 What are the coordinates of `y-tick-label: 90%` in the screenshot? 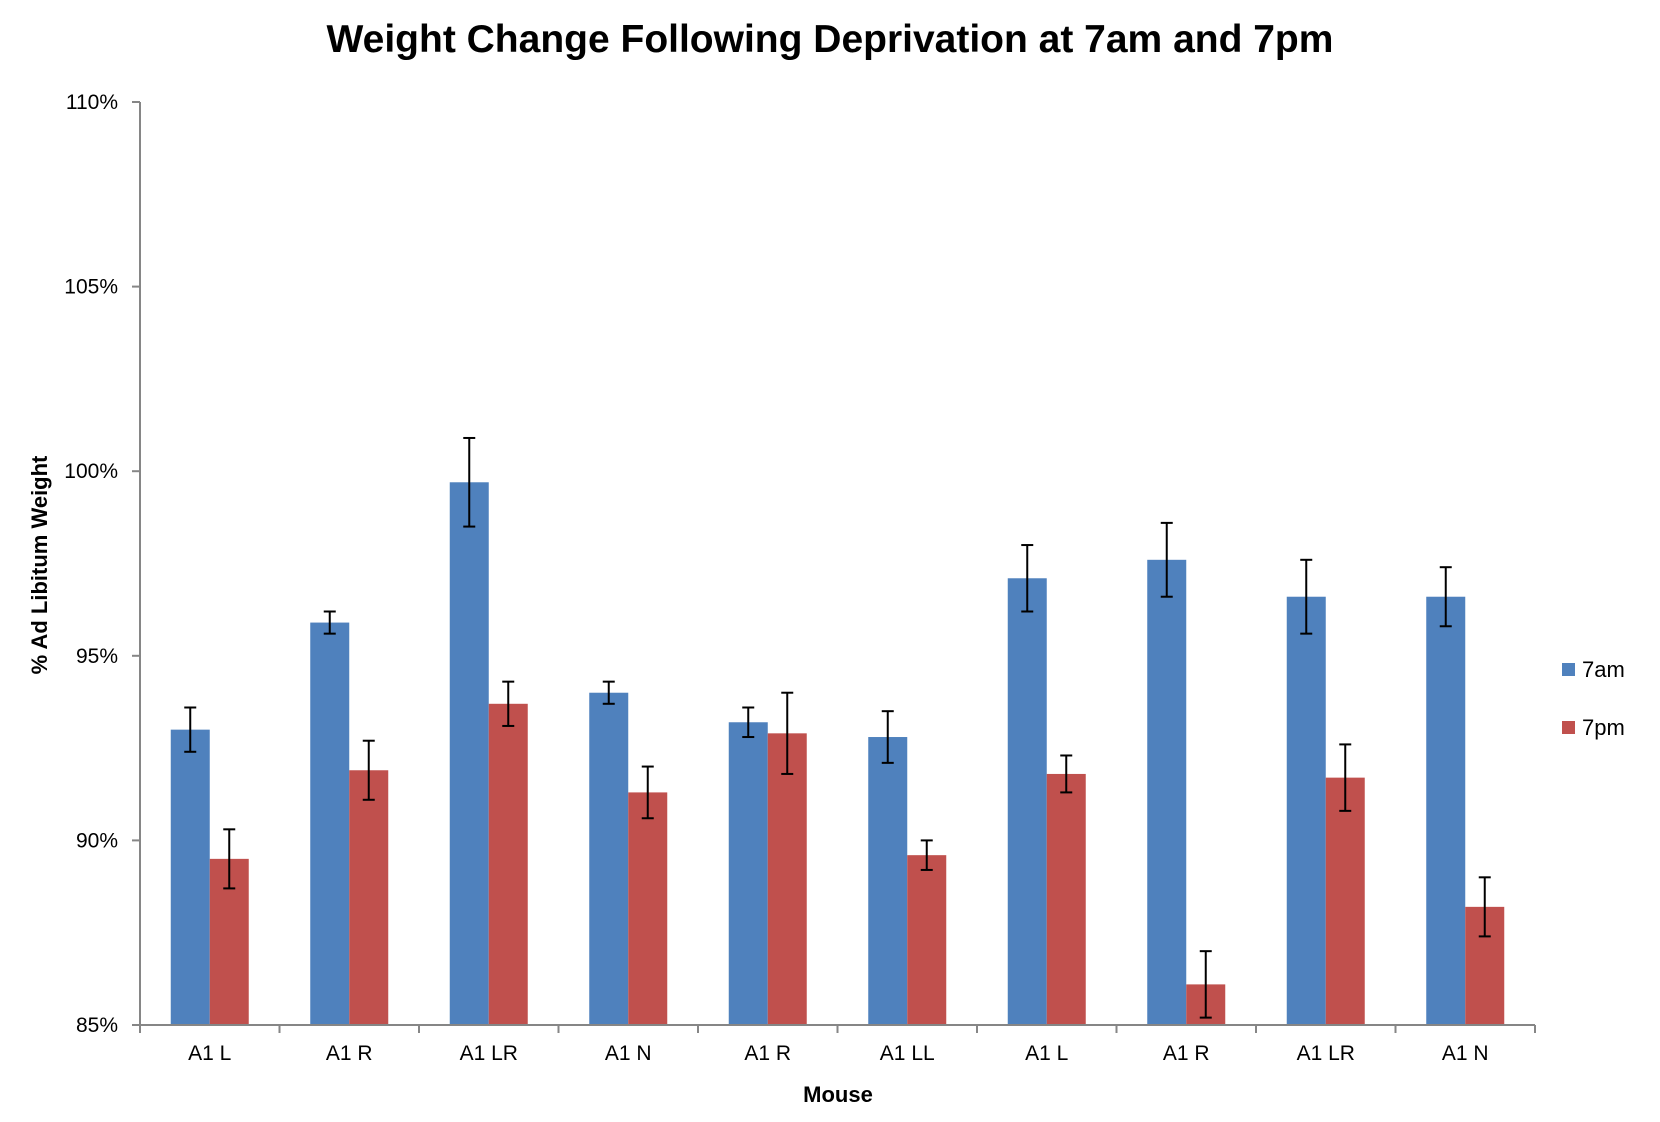 It's located at (97, 840).